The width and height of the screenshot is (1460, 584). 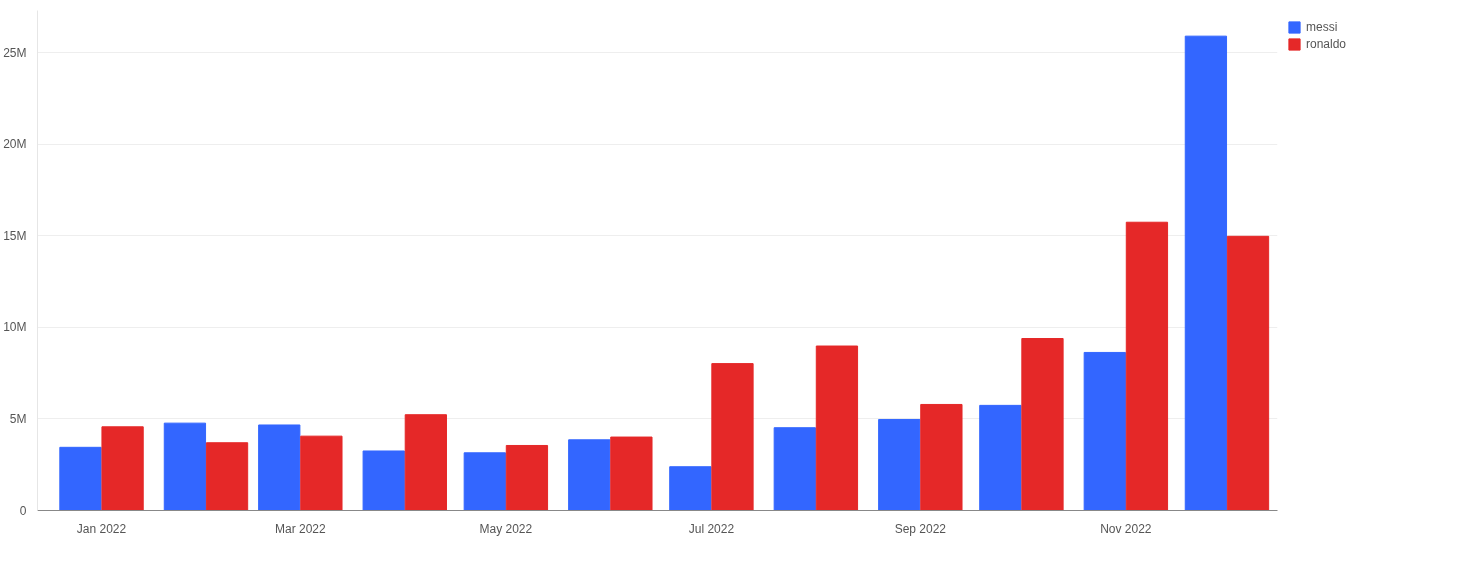 I want to click on x-tick-label: May 2022, so click(x=506, y=528).